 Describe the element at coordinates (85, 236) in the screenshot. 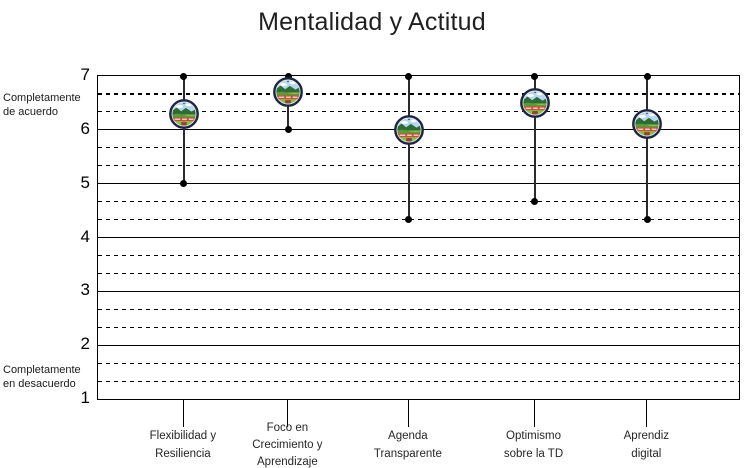

I see `y-tick-label: 4` at that location.